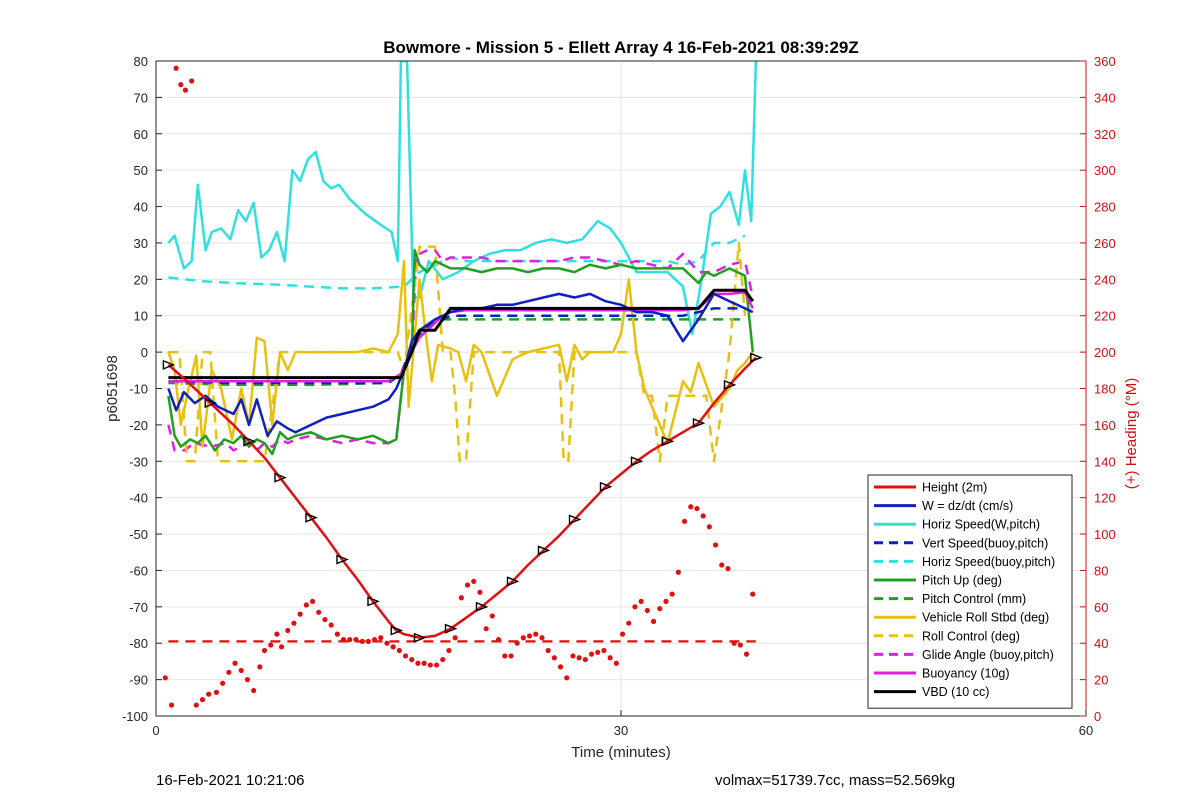 The height and width of the screenshot is (809, 1200). Describe the element at coordinates (141, 61) in the screenshot. I see `y-tick-label: 80` at that location.